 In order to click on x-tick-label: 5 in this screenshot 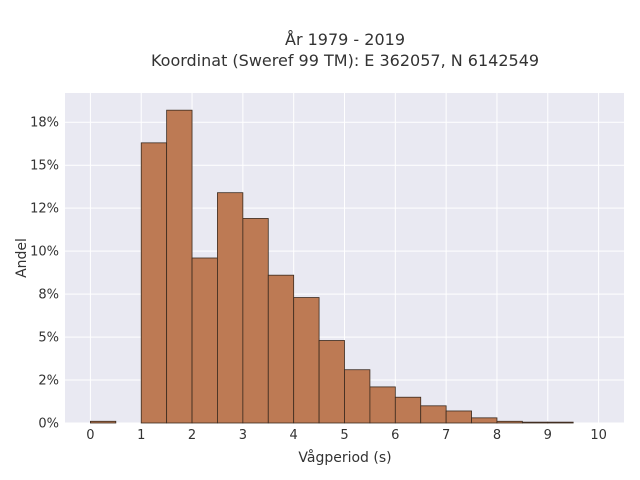, I will do `click(344, 435)`.